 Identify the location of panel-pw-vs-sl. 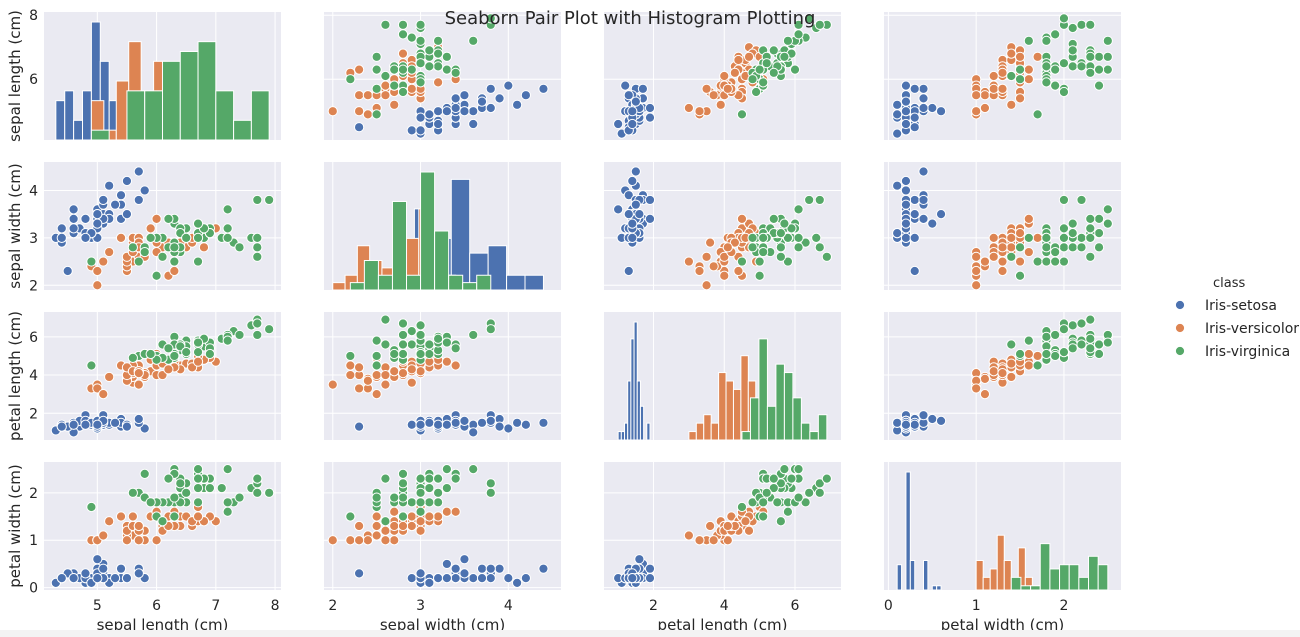
(162, 526).